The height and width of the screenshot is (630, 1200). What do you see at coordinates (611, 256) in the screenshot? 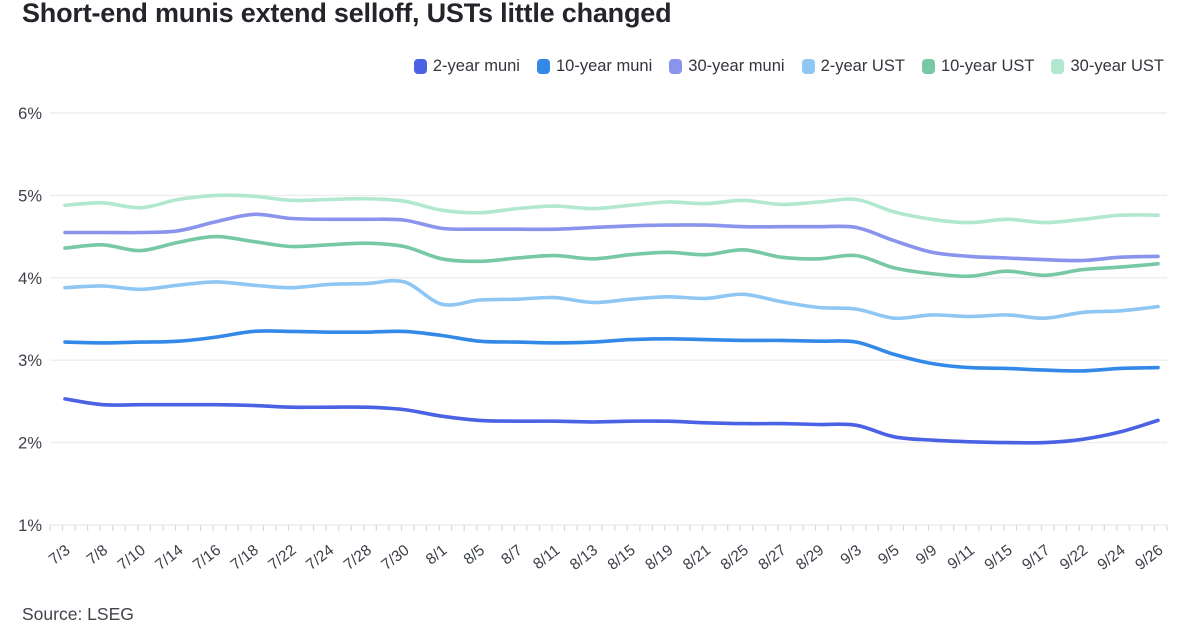
I see `series-line-10-year-ust` at bounding box center [611, 256].